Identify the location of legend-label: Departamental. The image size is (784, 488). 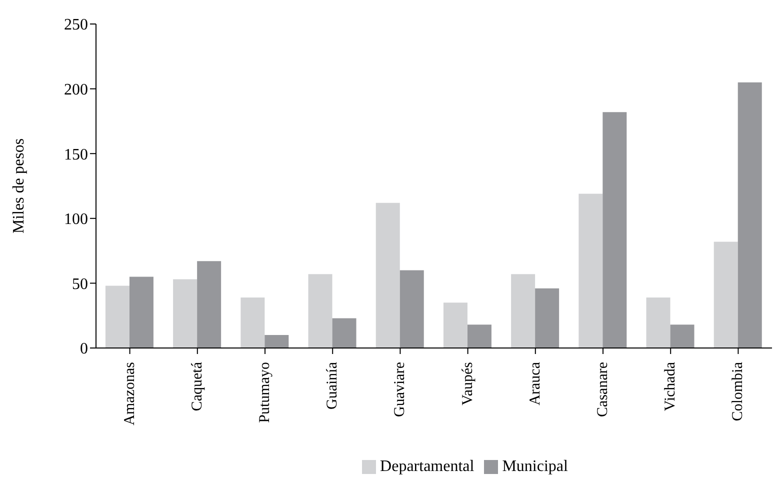
(427, 466).